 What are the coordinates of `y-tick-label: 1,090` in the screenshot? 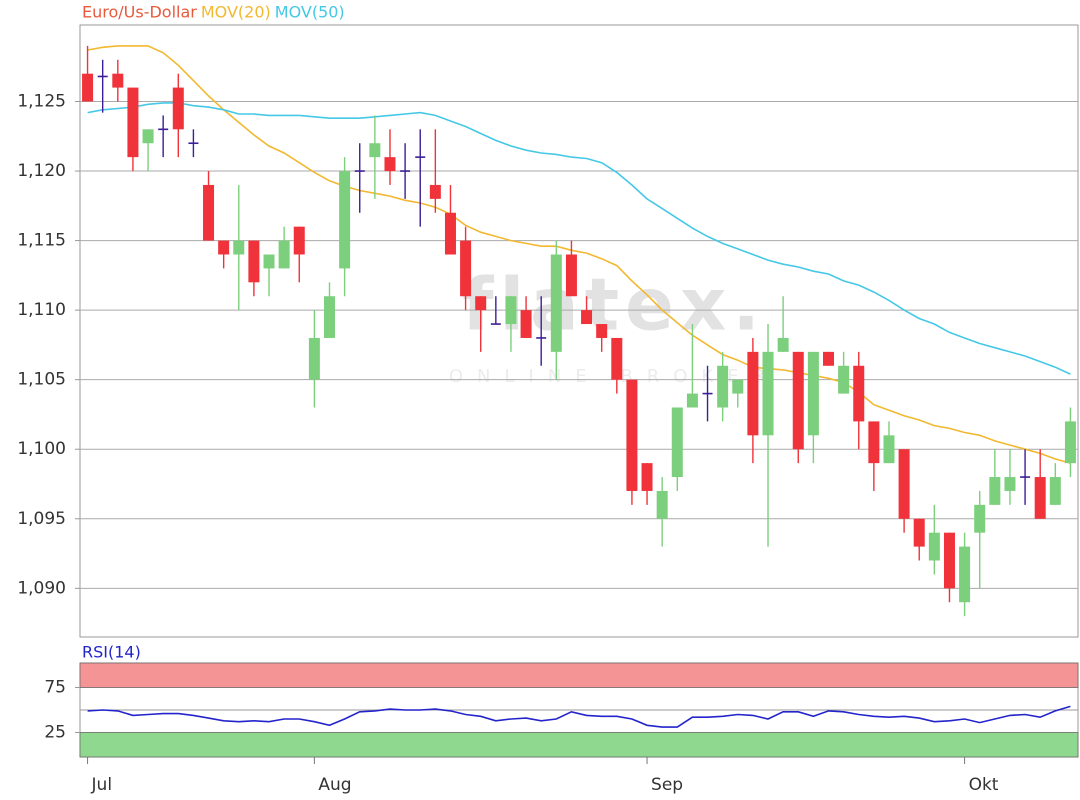 It's located at (41, 588).